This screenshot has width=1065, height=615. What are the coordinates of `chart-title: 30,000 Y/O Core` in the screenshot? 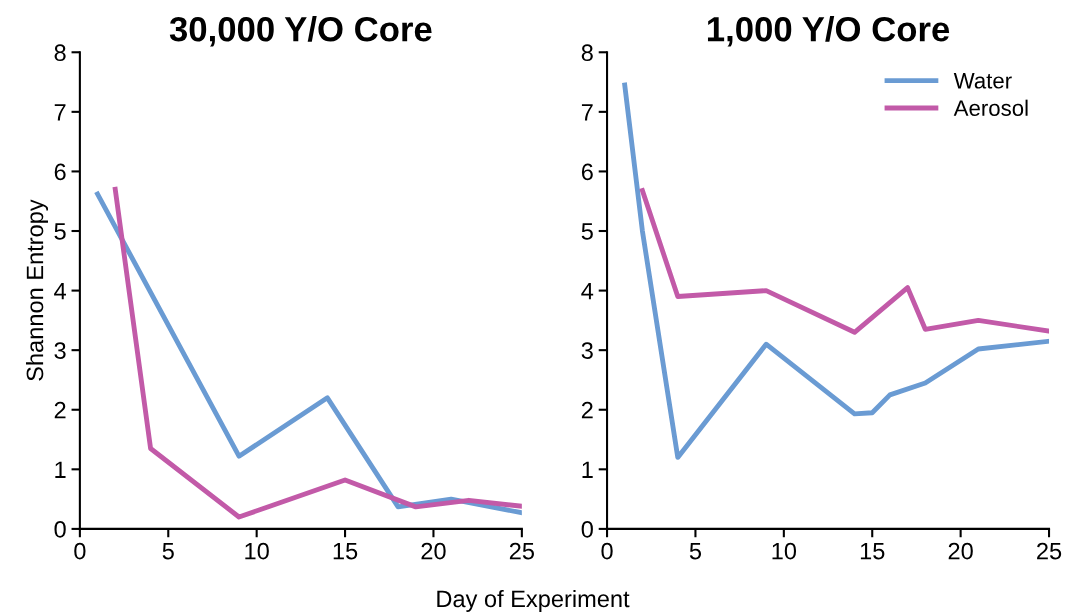 It's located at (300, 31).